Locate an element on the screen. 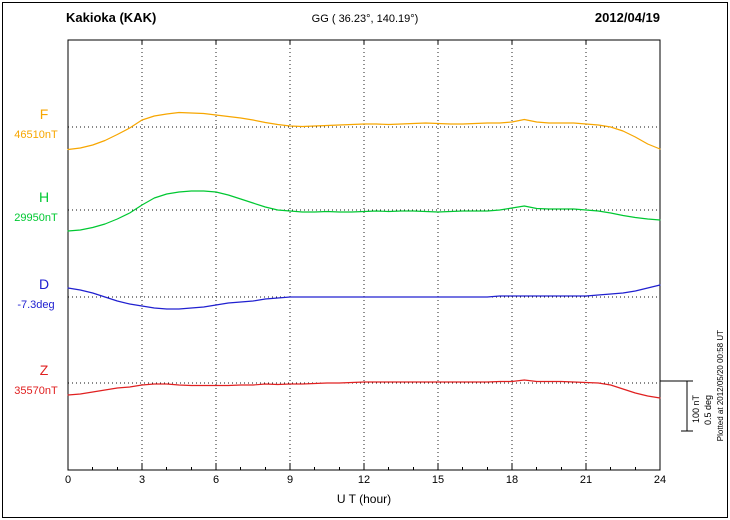 Image resolution: width=730 pixels, height=520 pixels. plot-date: 2012/04/19 is located at coordinates (627, 17).